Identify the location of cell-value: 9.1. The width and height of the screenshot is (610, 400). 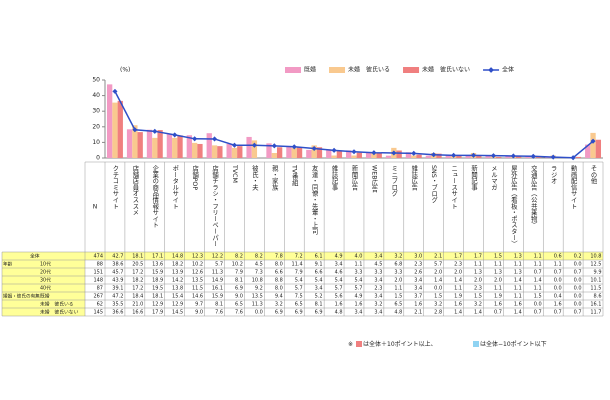
(319, 265).